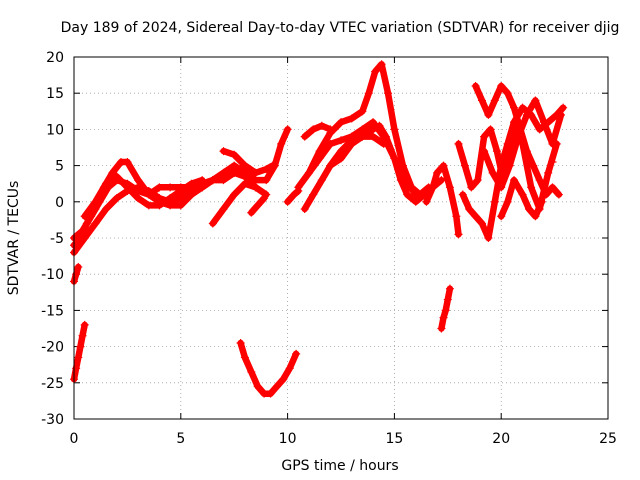 This screenshot has width=640, height=480. I want to click on y-tick-label: 20, so click(55, 58).